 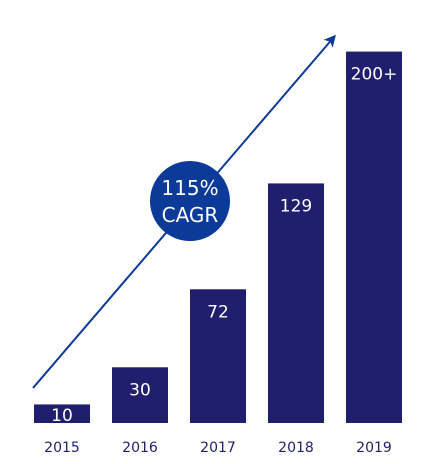 What do you see at coordinates (374, 237) in the screenshot?
I see `bar-2019` at bounding box center [374, 237].